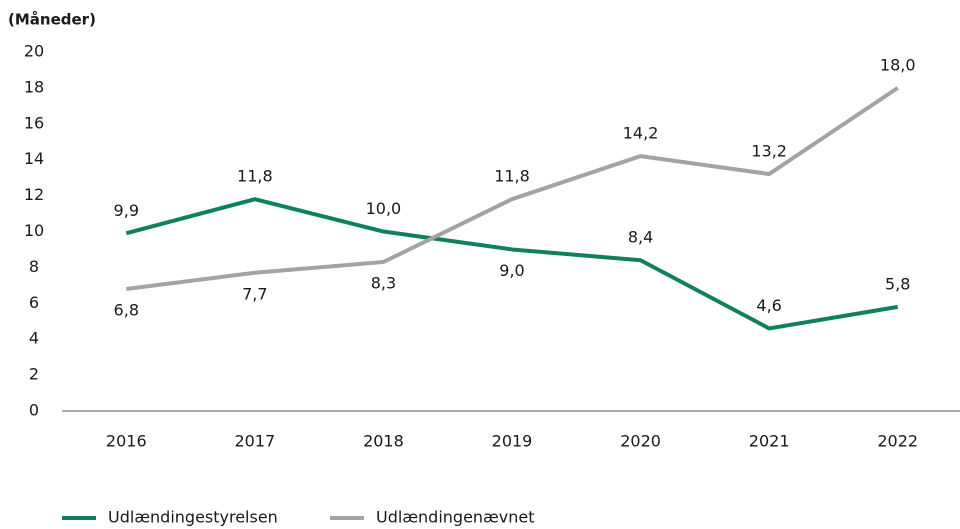  I want to click on data-label: 13,2, so click(769, 151).